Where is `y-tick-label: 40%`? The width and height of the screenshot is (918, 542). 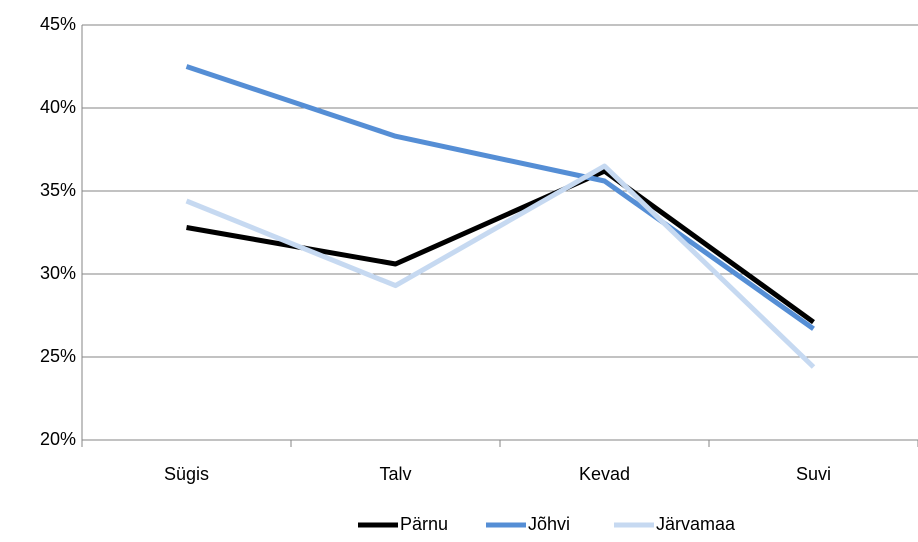
y-tick-label: 40% is located at coordinates (58, 107).